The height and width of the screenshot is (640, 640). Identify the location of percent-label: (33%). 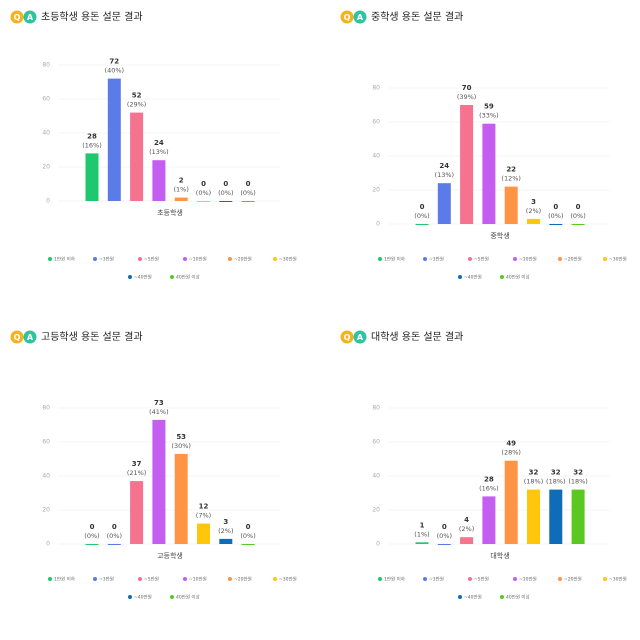
(489, 116).